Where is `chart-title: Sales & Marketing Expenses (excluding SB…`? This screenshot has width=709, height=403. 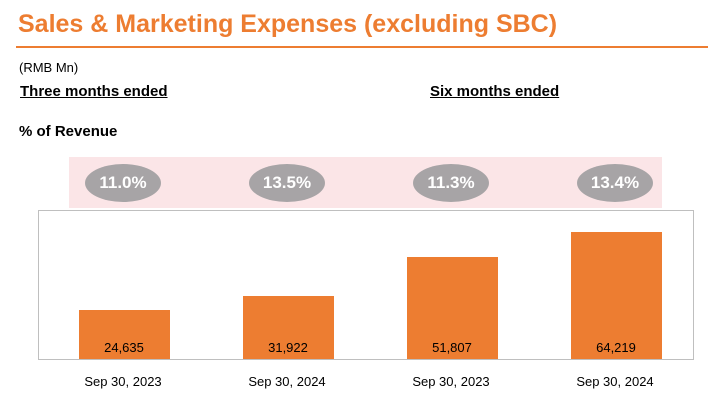 chart-title: Sales & Marketing Expenses (excluding SB… is located at coordinates (288, 24).